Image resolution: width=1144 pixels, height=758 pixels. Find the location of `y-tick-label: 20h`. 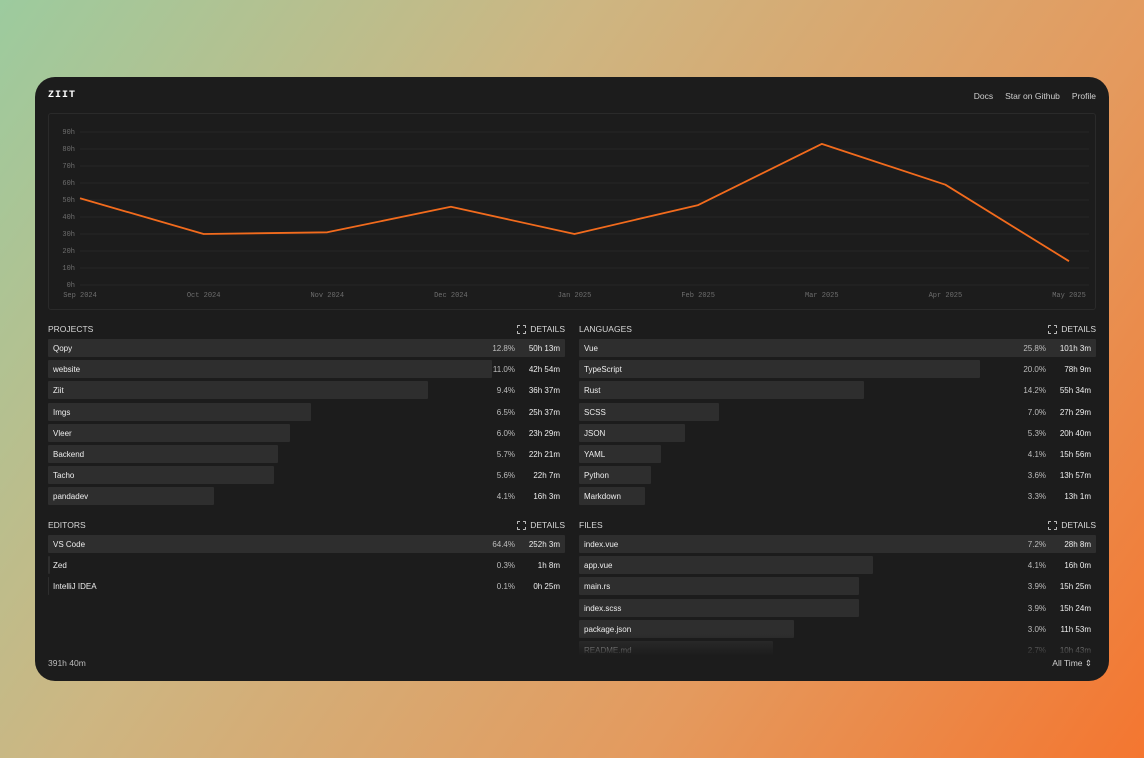

y-tick-label: 20h is located at coordinates (68, 252).